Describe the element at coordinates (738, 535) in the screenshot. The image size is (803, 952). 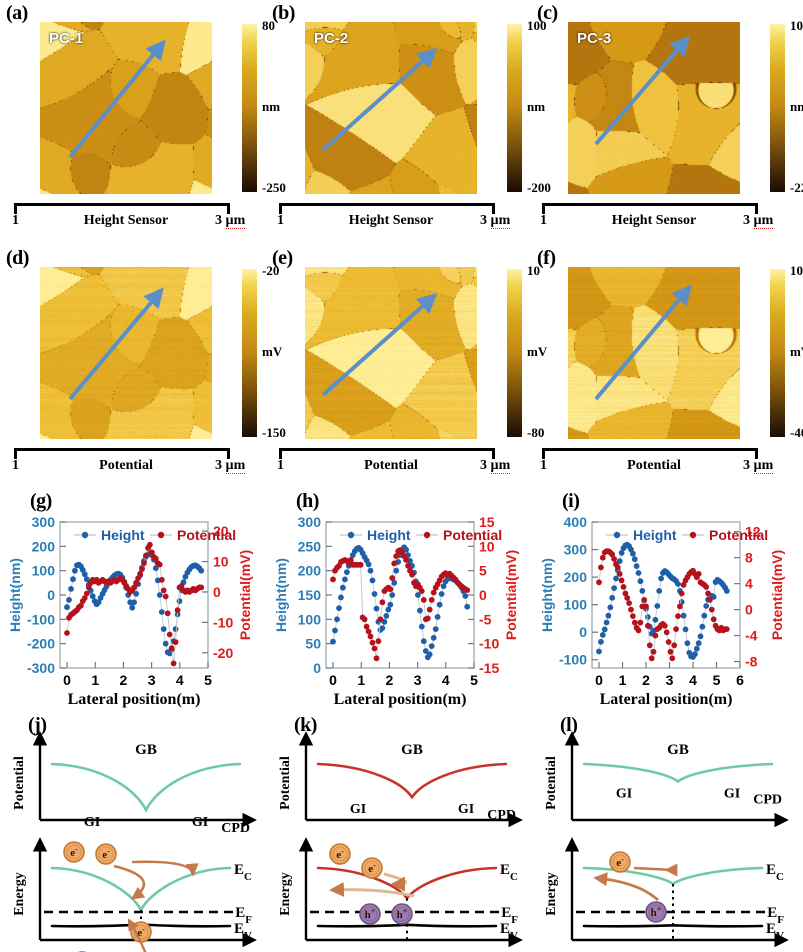
I see `legend-label-potential: Potential` at that location.